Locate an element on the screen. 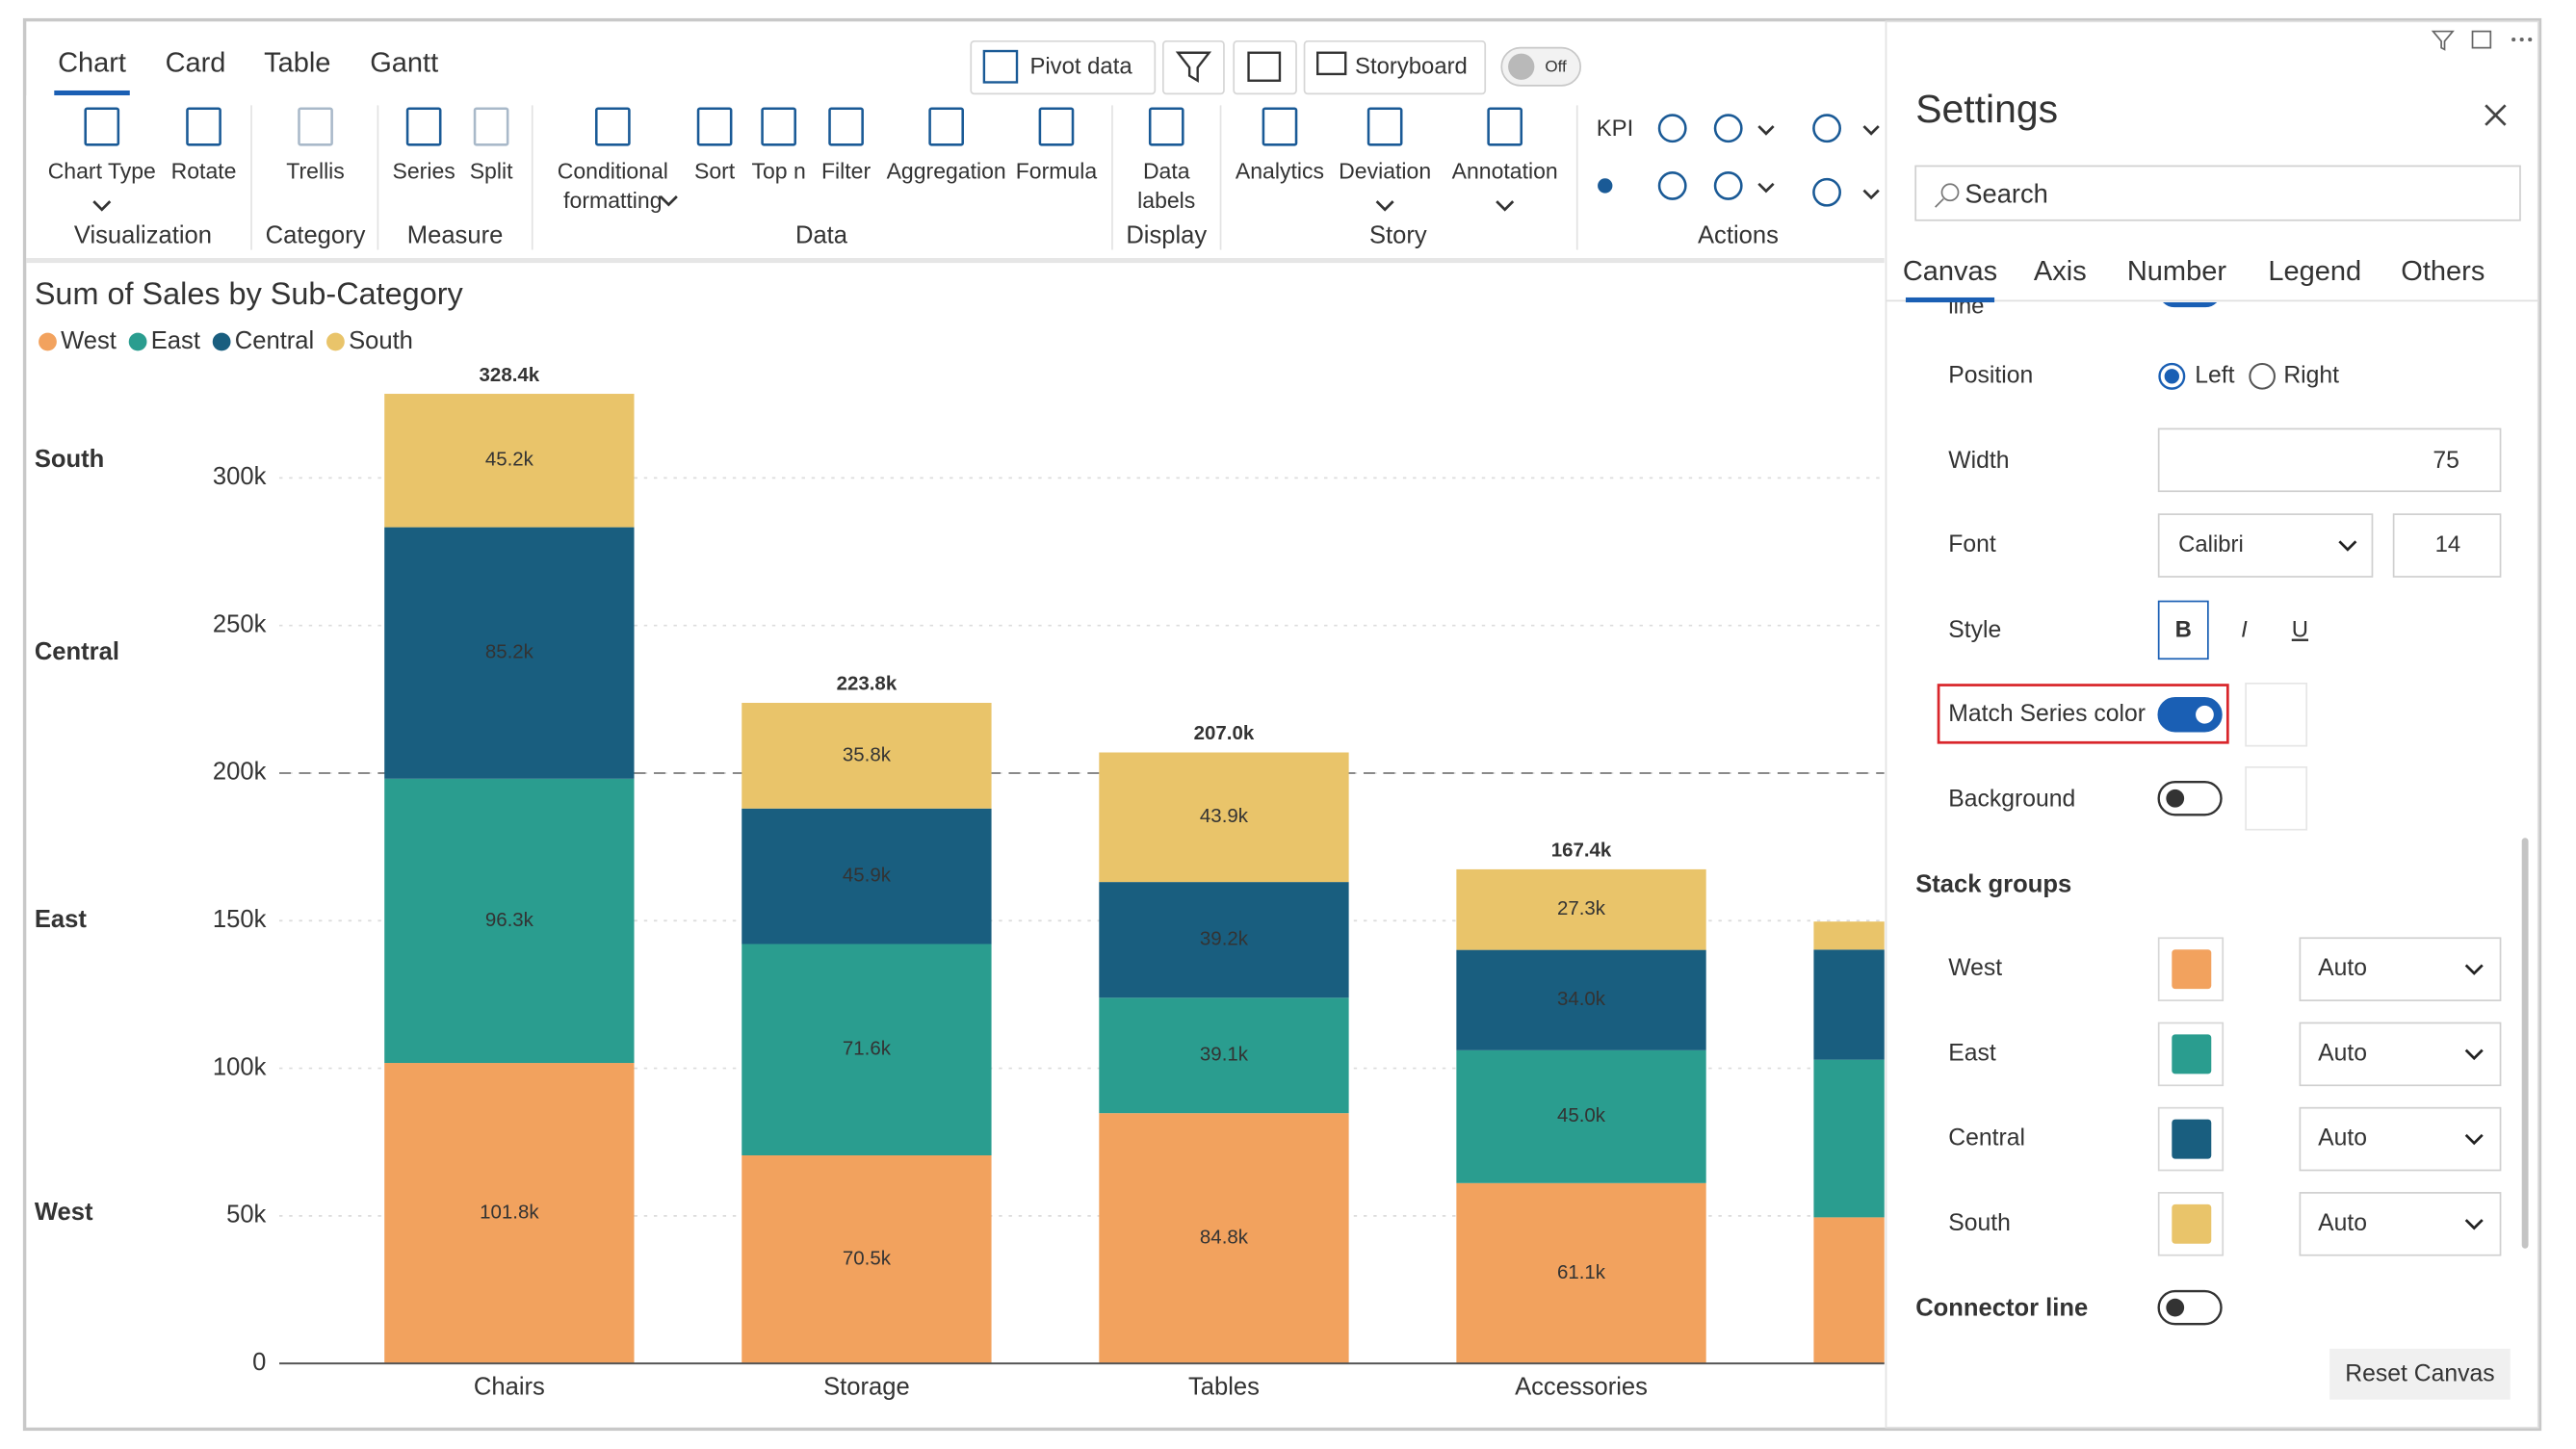  setting-label: Central is located at coordinates (1986, 1138).